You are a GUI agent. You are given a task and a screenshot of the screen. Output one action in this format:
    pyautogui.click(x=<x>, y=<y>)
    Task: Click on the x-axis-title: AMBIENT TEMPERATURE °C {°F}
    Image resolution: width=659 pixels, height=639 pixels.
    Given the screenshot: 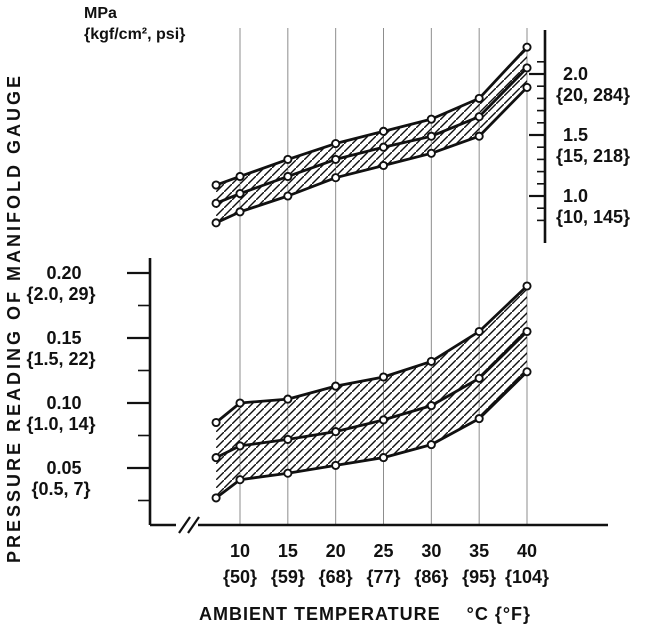 What is the action you would take?
    pyautogui.click(x=365, y=614)
    